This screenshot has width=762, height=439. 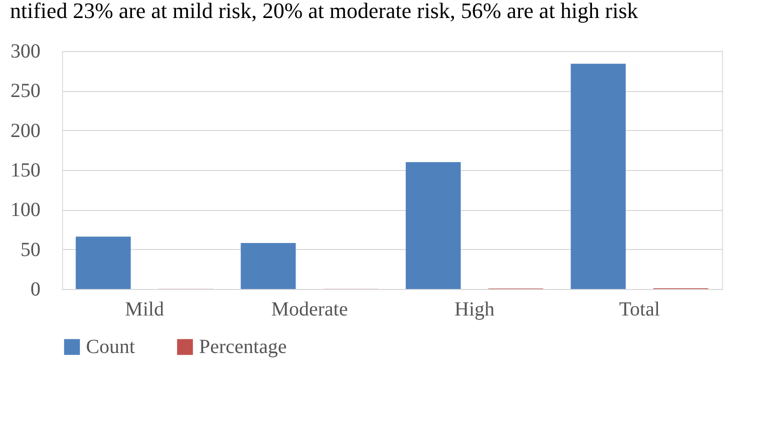 I want to click on y-tick-label: 150, so click(x=25, y=171).